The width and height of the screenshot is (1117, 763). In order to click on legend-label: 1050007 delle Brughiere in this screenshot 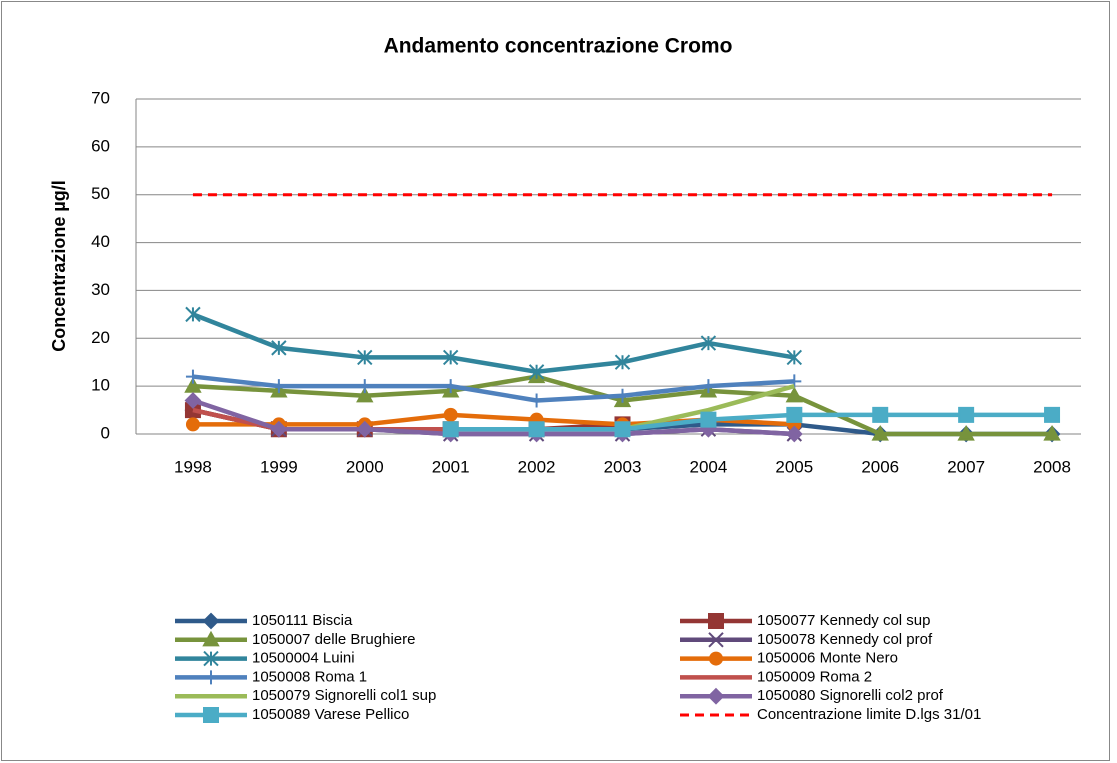, I will do `click(333, 639)`.